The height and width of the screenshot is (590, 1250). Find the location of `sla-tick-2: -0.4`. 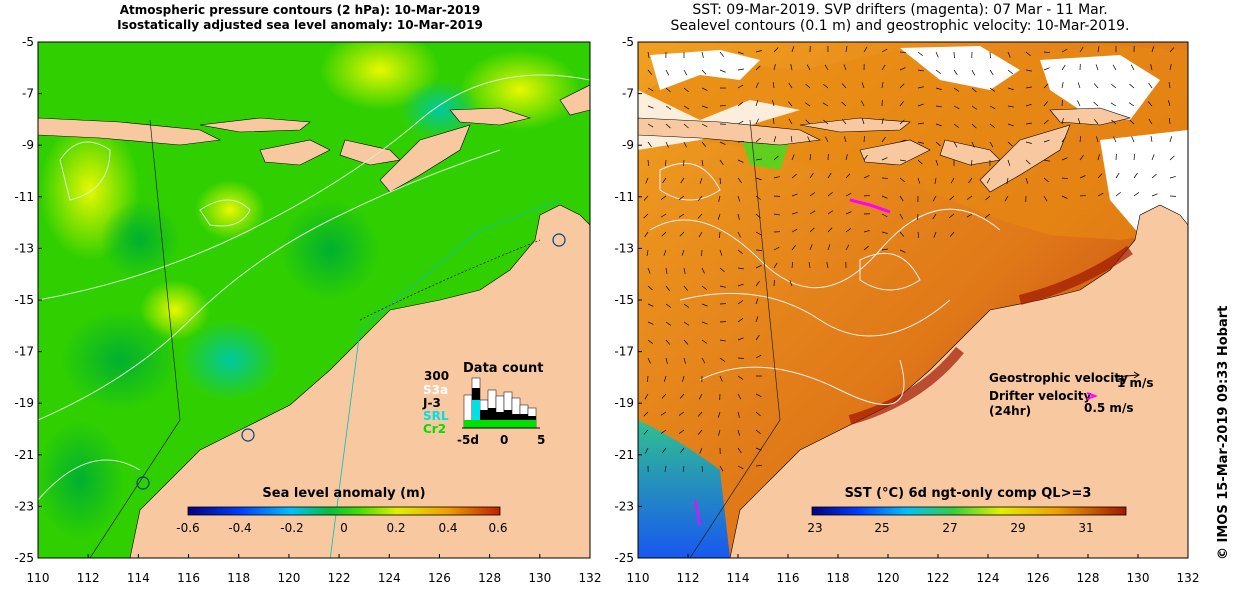

sla-tick-2: -0.4 is located at coordinates (239, 528).